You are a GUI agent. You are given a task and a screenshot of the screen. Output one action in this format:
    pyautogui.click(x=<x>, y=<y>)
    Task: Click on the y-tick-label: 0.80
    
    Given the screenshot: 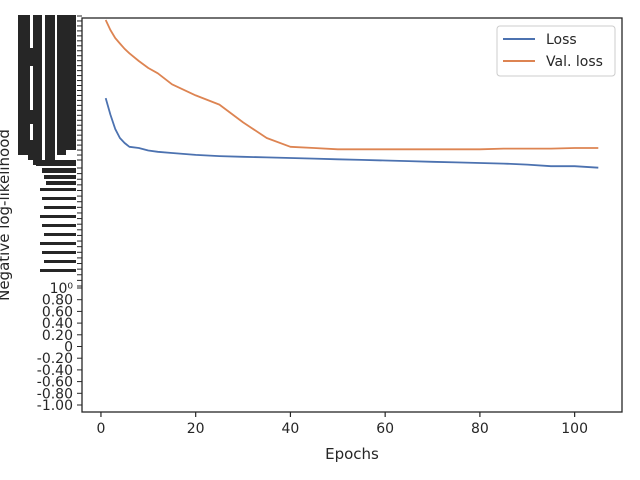 What is the action you would take?
    pyautogui.click(x=57, y=301)
    